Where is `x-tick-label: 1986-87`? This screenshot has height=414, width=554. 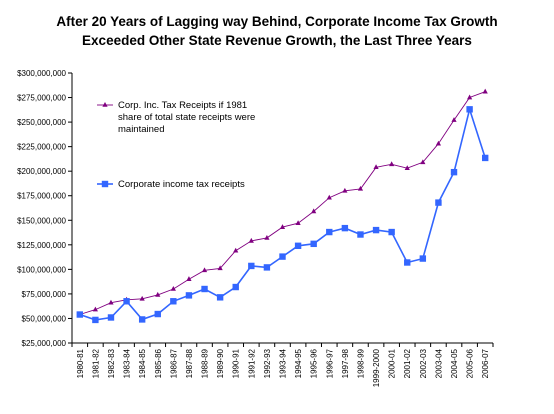 x-tick-label: 1986-87 is located at coordinates (173, 363).